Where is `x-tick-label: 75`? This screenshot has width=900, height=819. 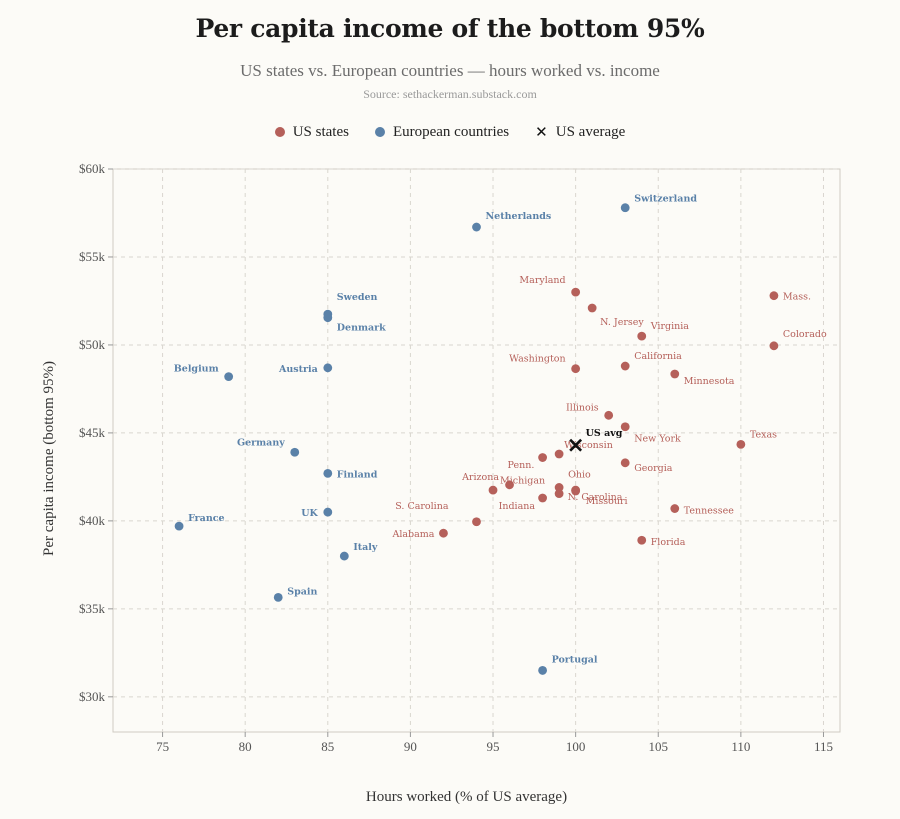 x-tick-label: 75 is located at coordinates (162, 746).